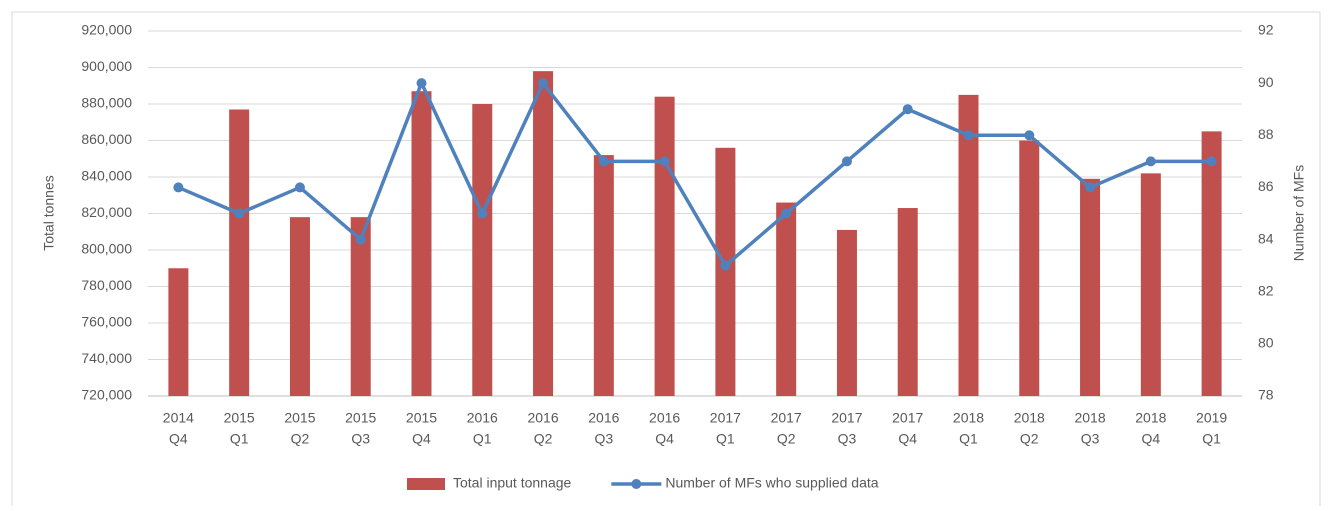 This screenshot has width=1338, height=511. Describe the element at coordinates (106, 285) in the screenshot. I see `y-tick-label: 780,000` at that location.